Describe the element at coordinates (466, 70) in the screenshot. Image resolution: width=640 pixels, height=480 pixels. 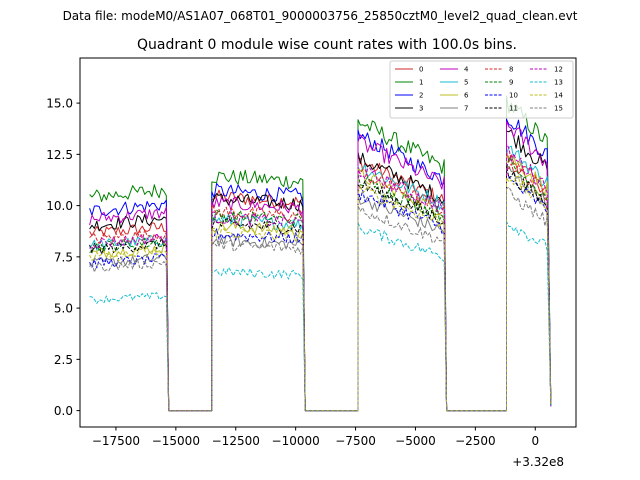
I see `legend-label-4: 4` at that location.